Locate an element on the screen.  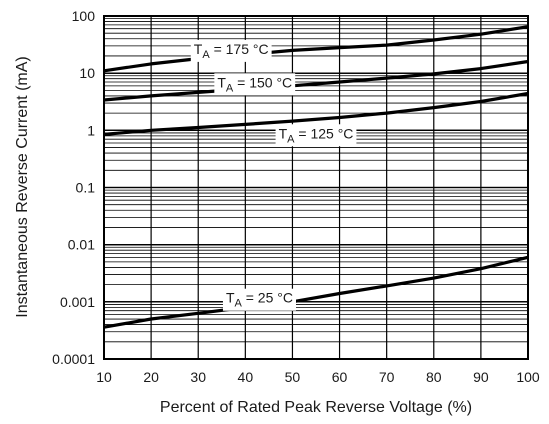
series-label-rest: = 25 °C is located at coordinates (267, 298).